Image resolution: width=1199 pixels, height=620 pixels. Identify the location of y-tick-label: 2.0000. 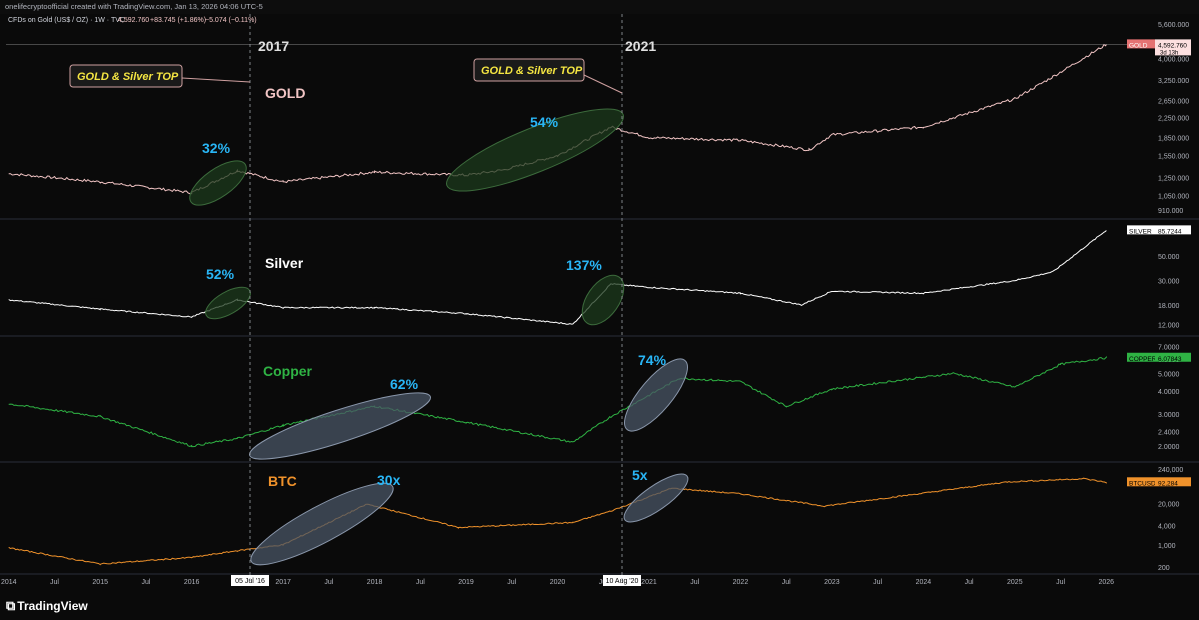
(1169, 447).